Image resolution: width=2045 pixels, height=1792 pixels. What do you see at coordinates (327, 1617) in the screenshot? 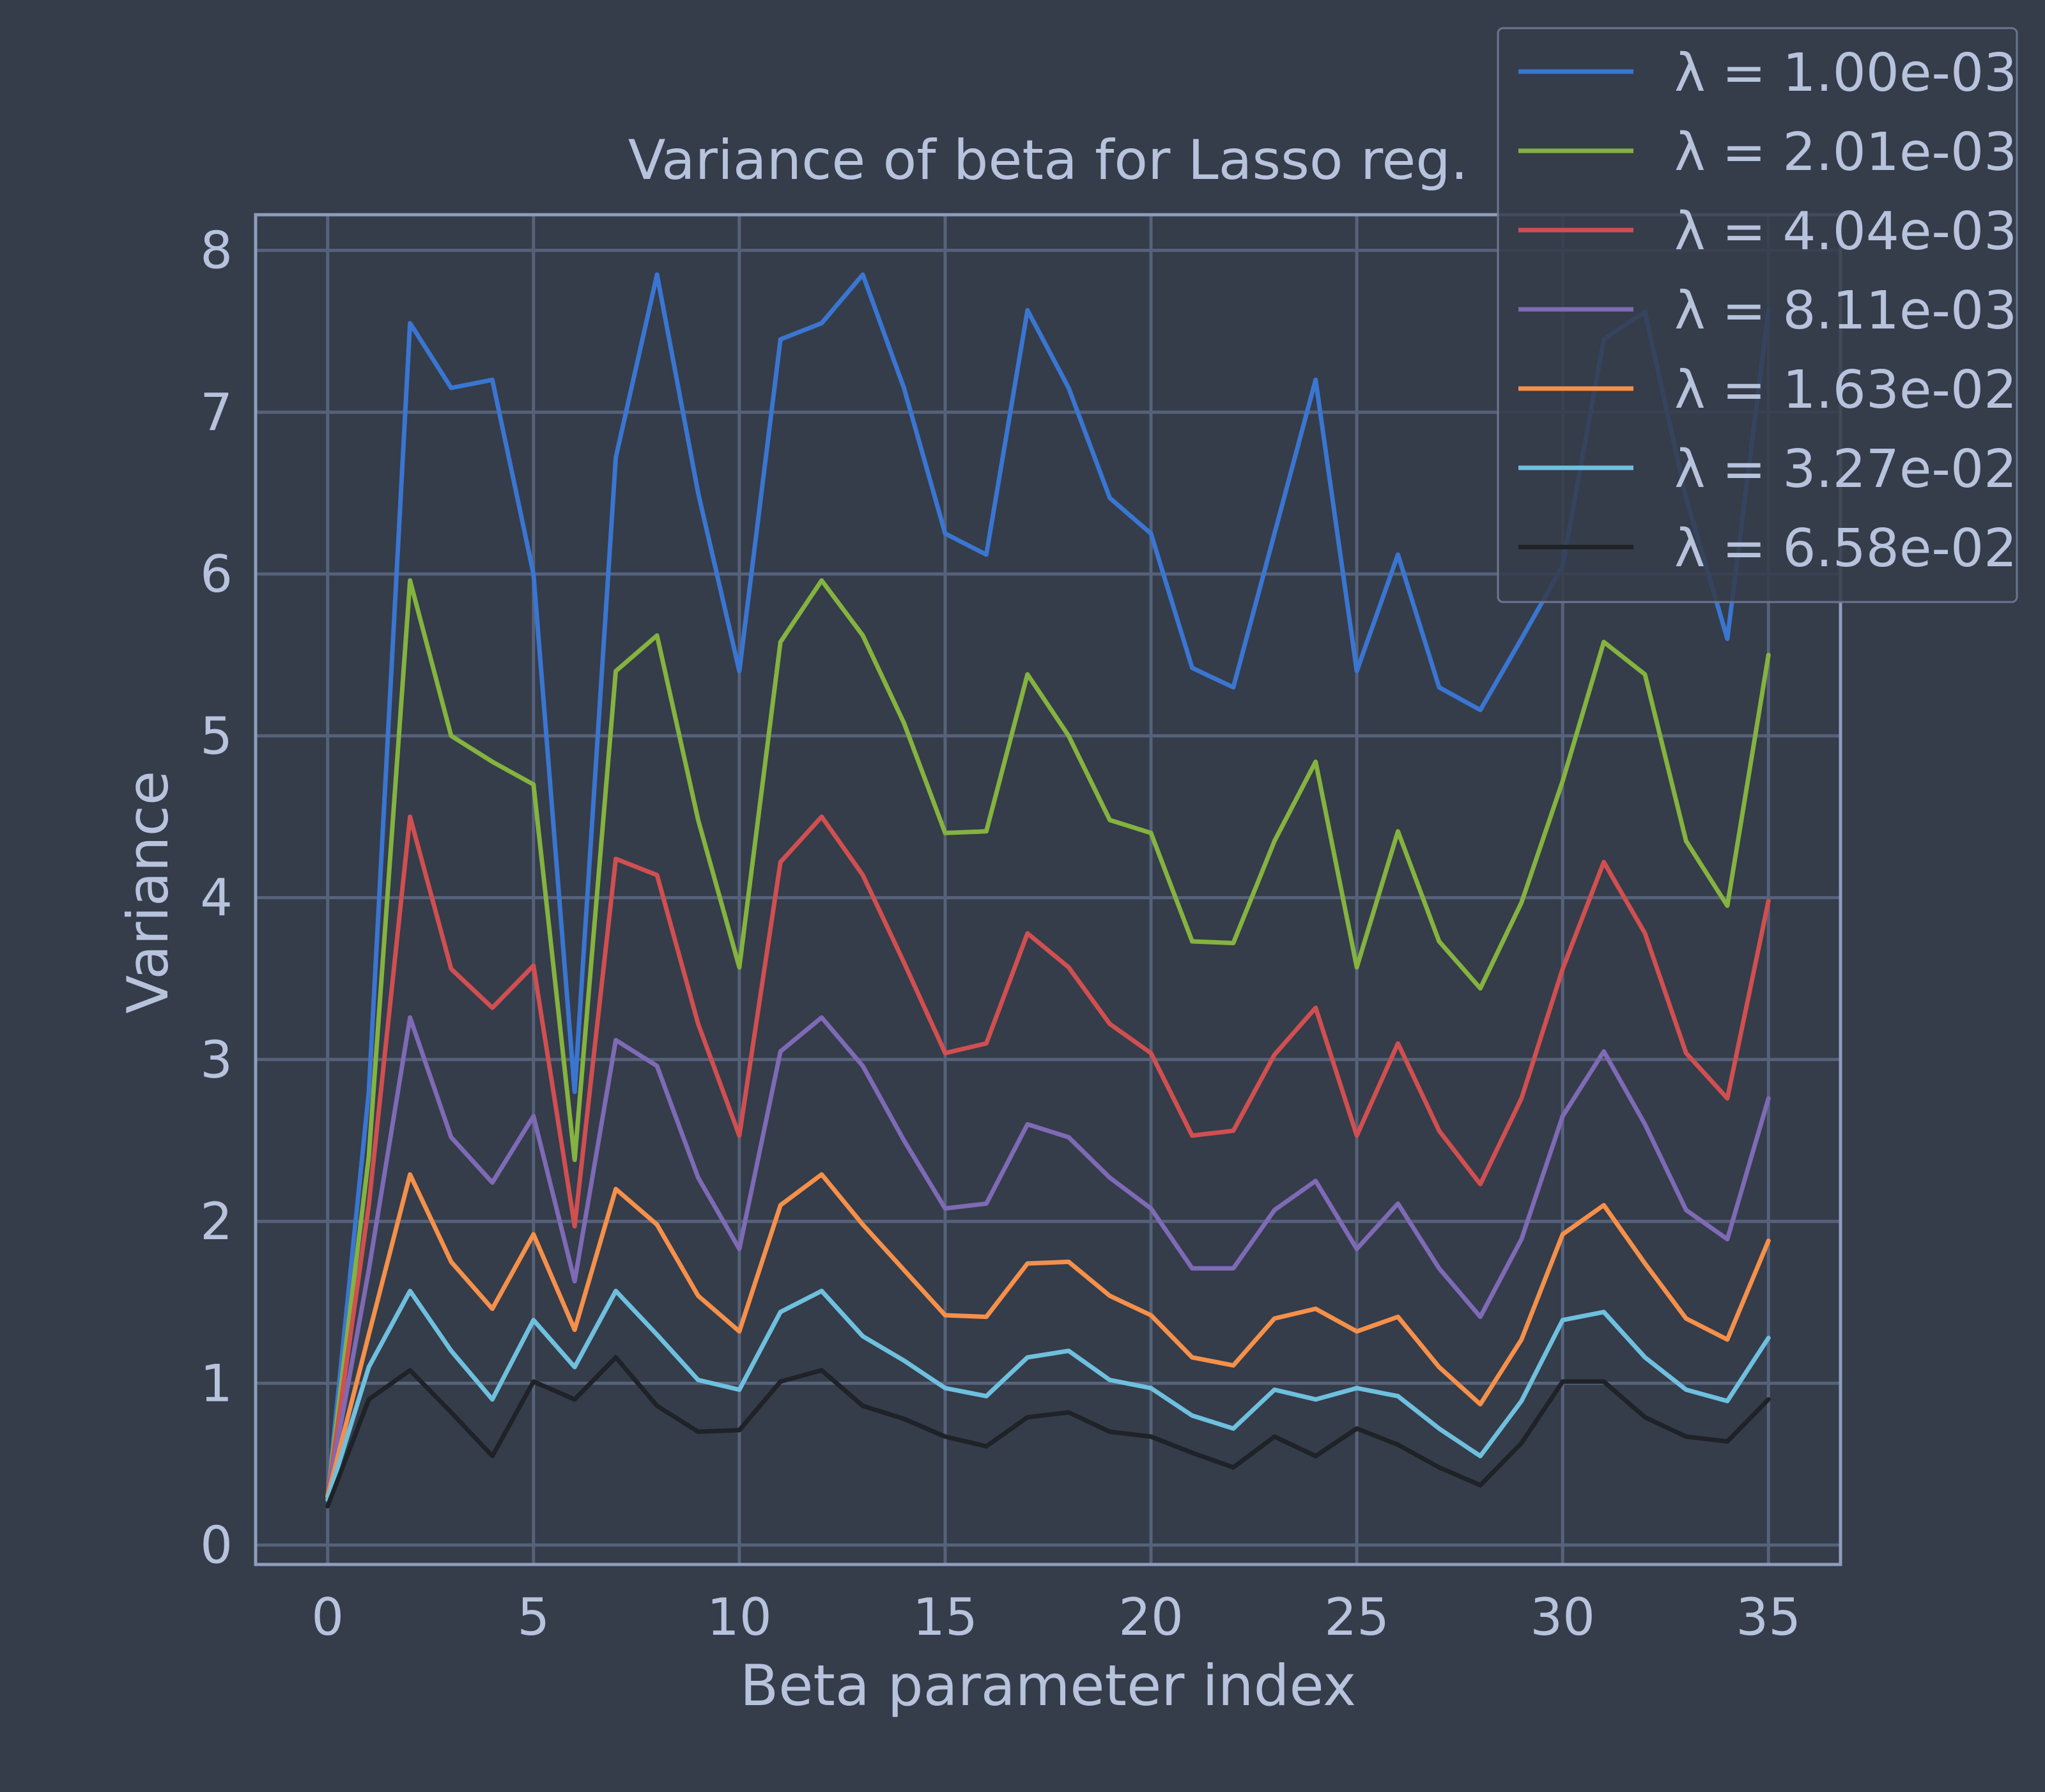
I see `x-tick-label: 0` at bounding box center [327, 1617].